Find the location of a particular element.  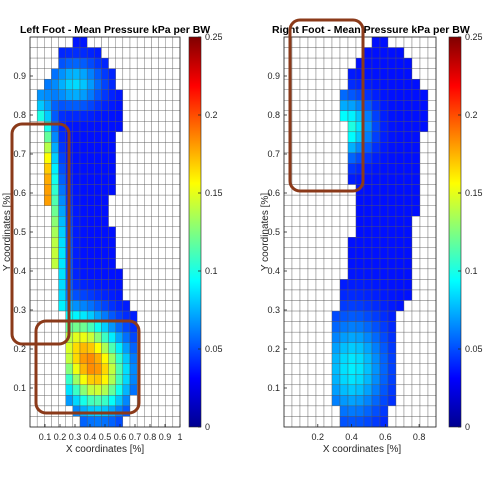

right-colorbar: 0 0.05 0.1 0.15 0.2 0.25 is located at coordinates (465, 232).